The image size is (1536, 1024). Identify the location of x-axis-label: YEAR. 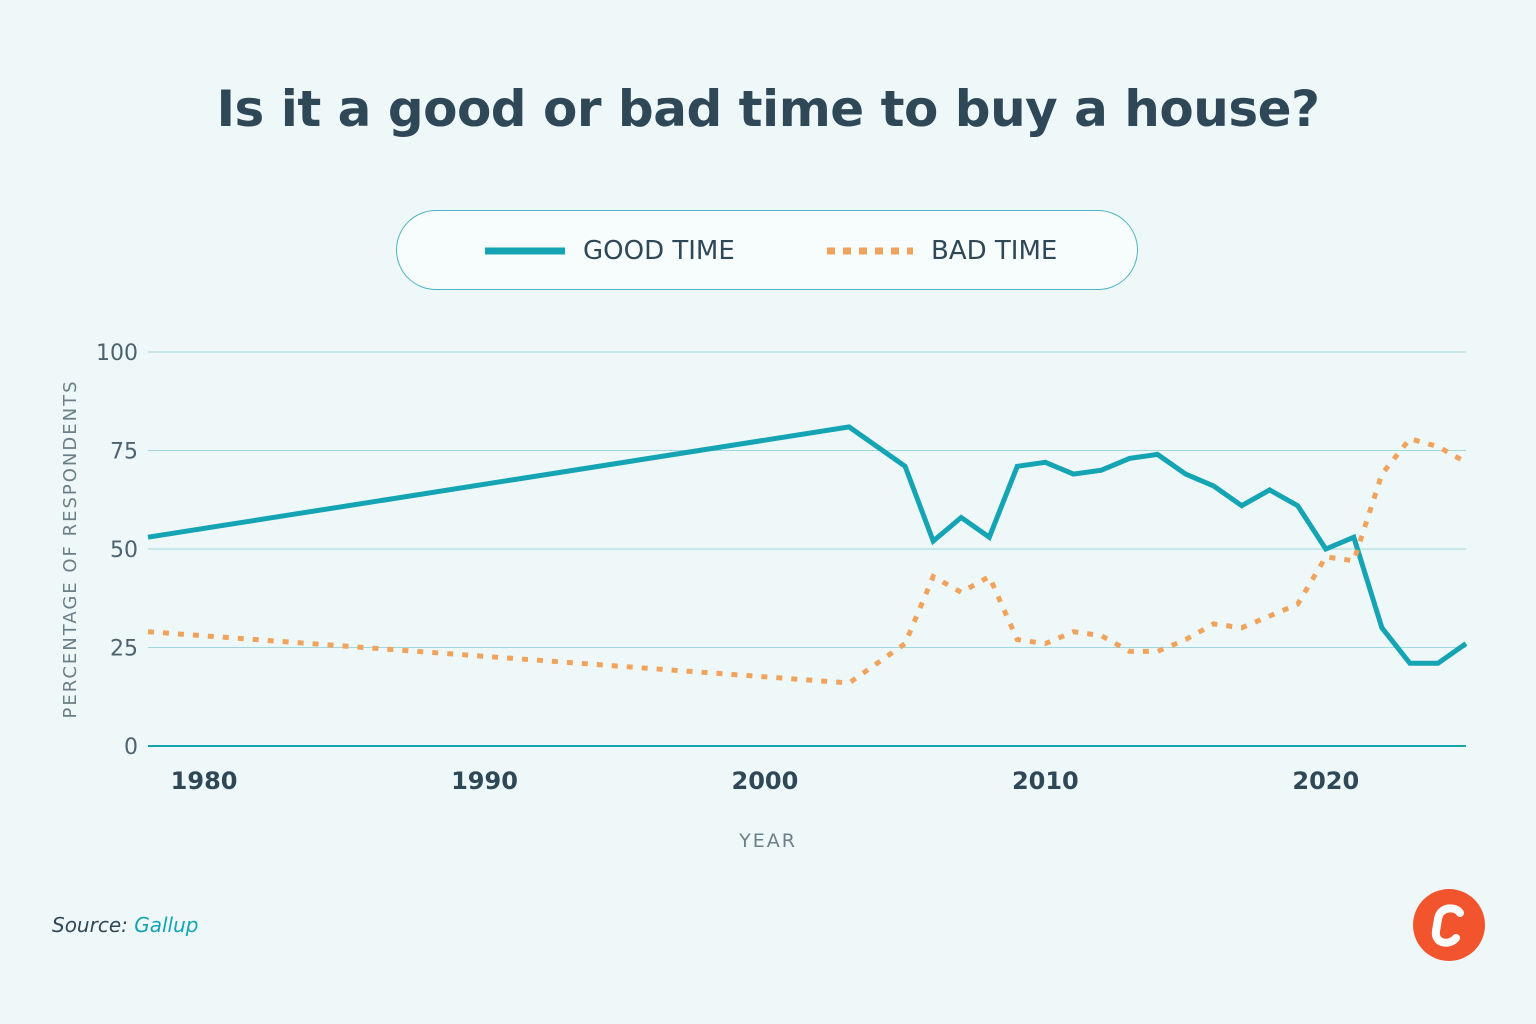
(767, 841).